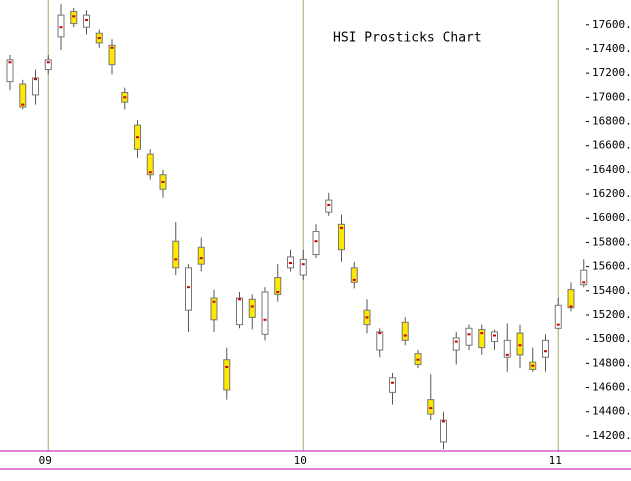 This screenshot has width=631, height=481. What do you see at coordinates (611, 362) in the screenshot?
I see `y-tick-label: 14800.` at bounding box center [611, 362].